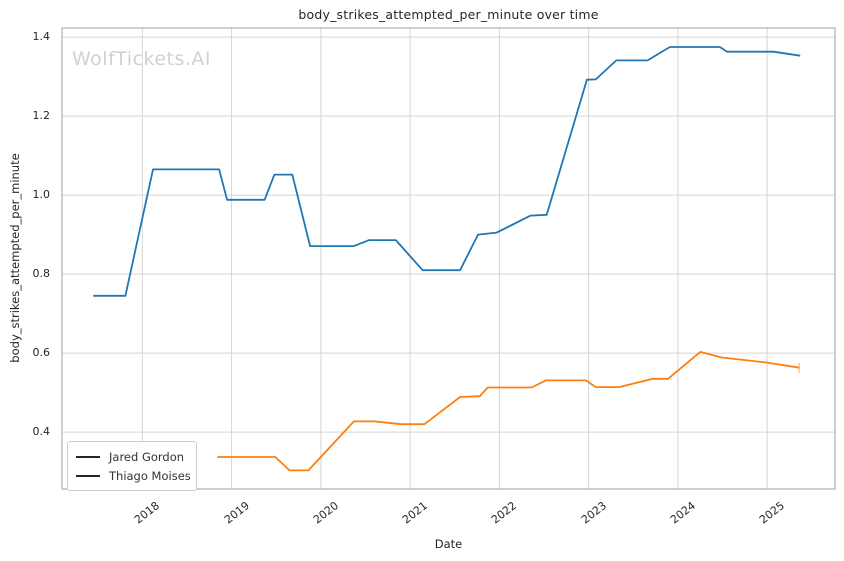 This screenshot has height=561, width=844. I want to click on y-axis-label: body_strikes_attempted_per_minute, so click(15, 258).